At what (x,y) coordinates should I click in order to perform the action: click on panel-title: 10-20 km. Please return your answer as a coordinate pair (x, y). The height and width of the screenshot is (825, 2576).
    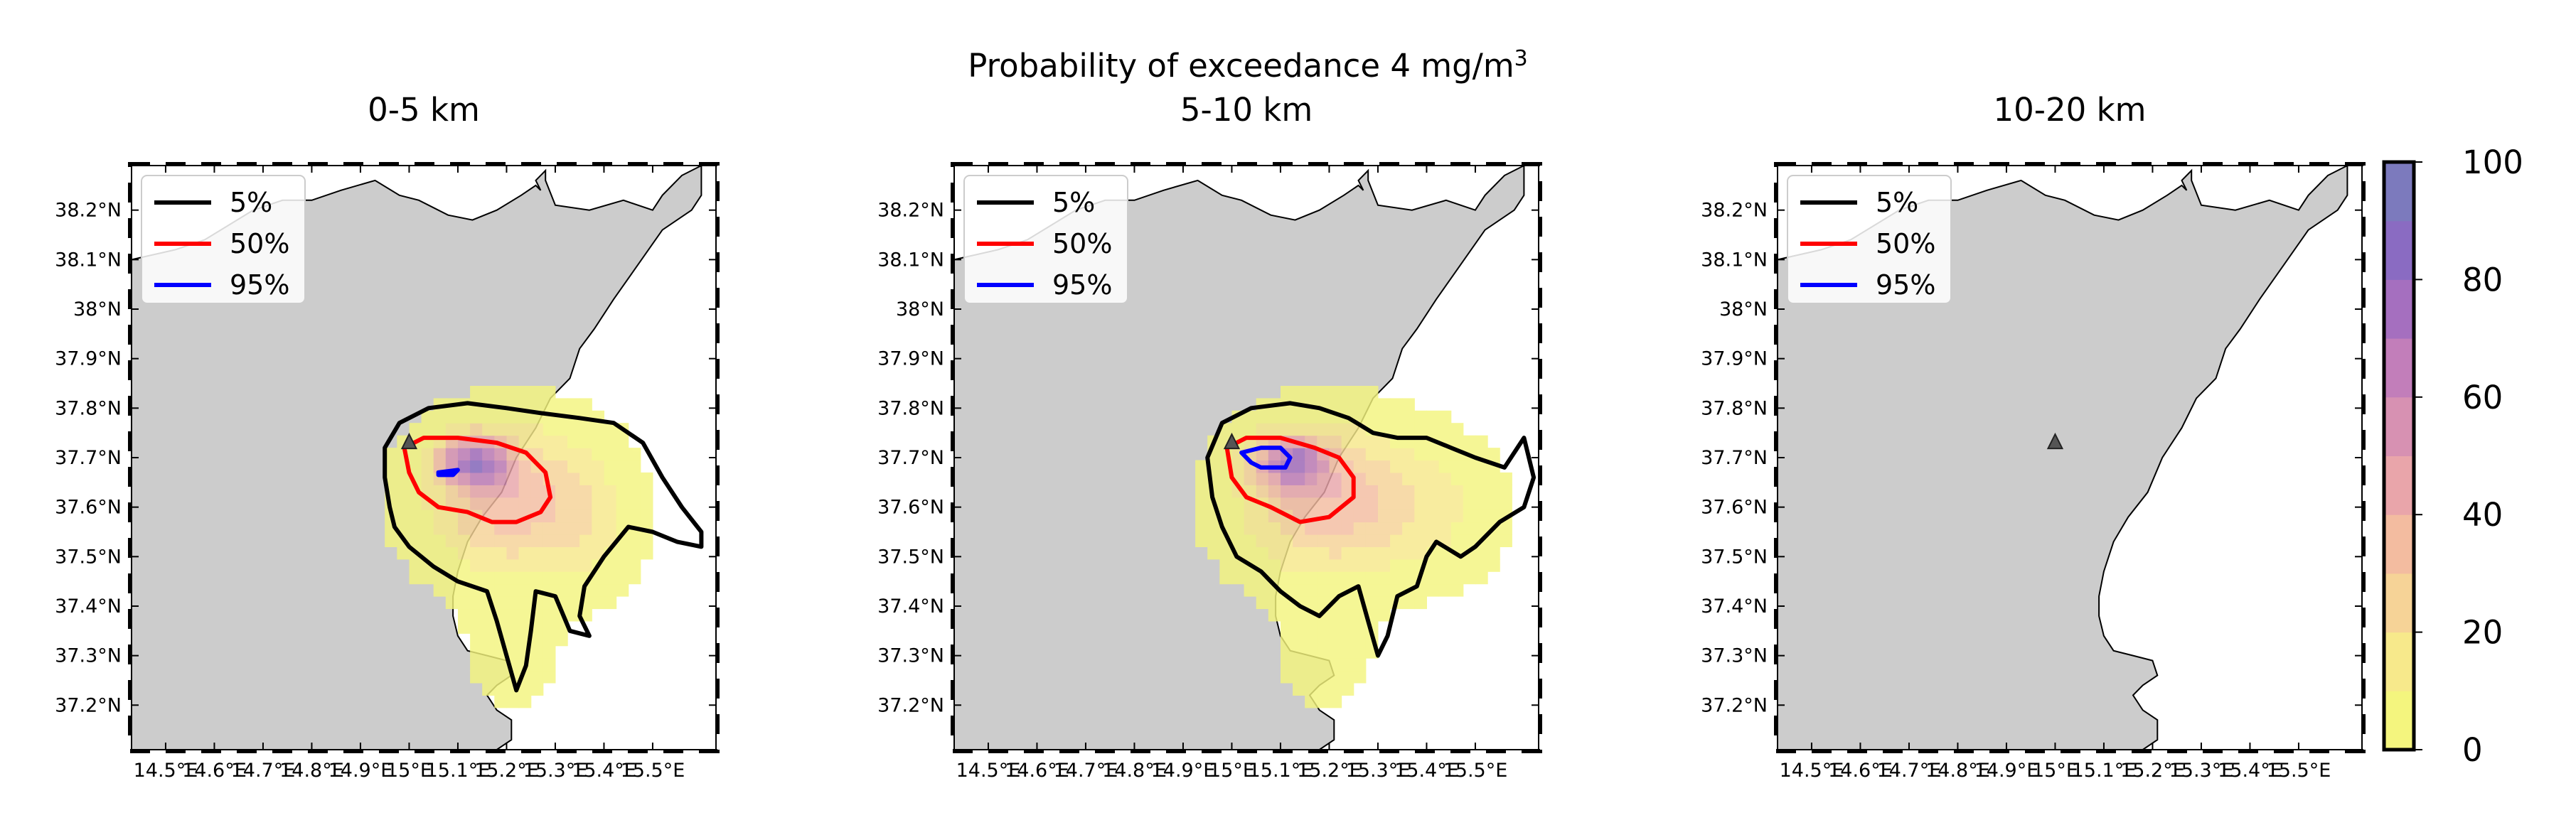
    Looking at the image, I should click on (2070, 110).